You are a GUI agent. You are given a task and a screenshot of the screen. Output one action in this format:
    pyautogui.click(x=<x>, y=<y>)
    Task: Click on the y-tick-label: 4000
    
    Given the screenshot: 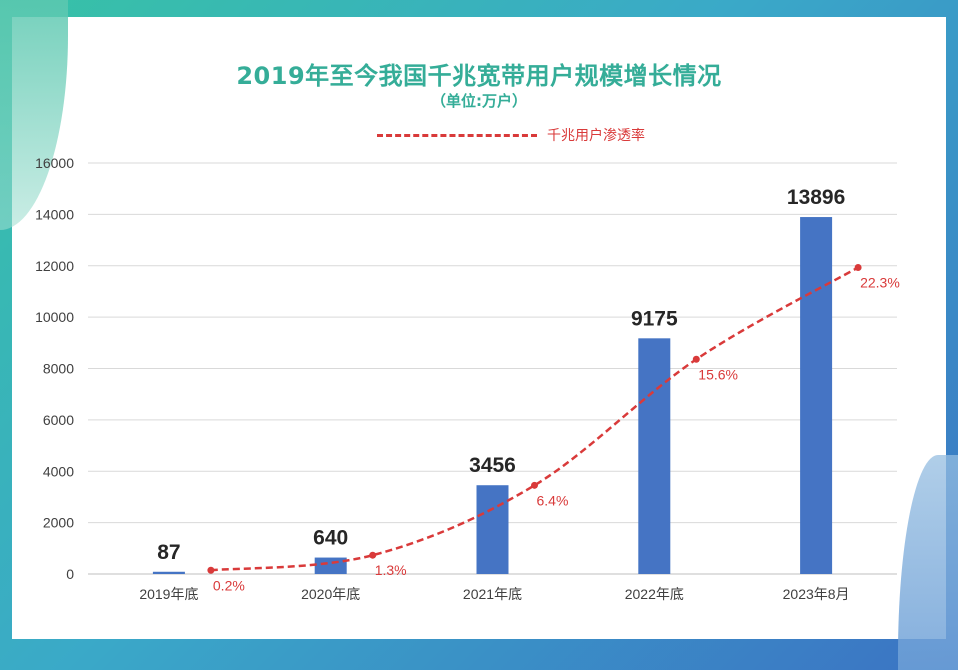 What is the action you would take?
    pyautogui.click(x=58, y=471)
    